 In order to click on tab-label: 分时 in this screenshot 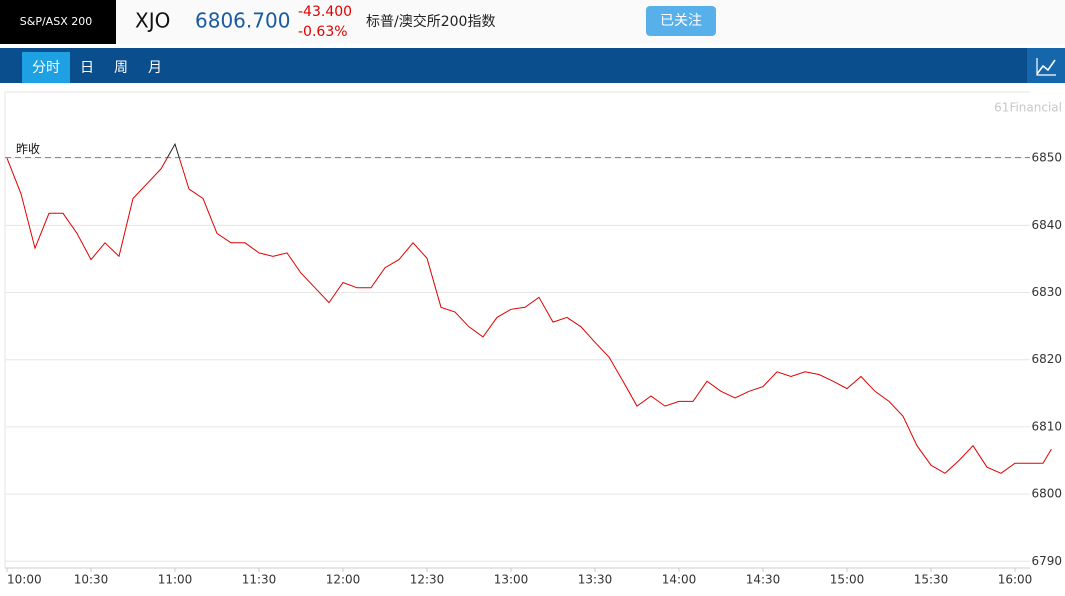, I will do `click(46, 68)`.